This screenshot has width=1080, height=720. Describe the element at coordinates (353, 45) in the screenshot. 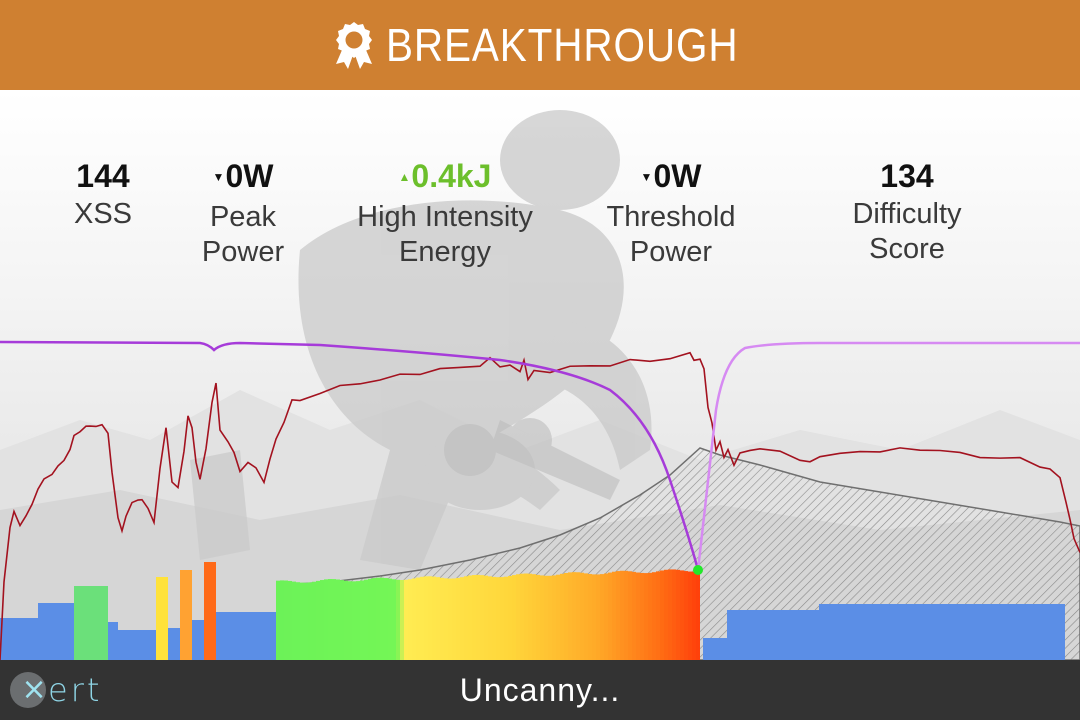

I see `award-badge-icon` at that location.